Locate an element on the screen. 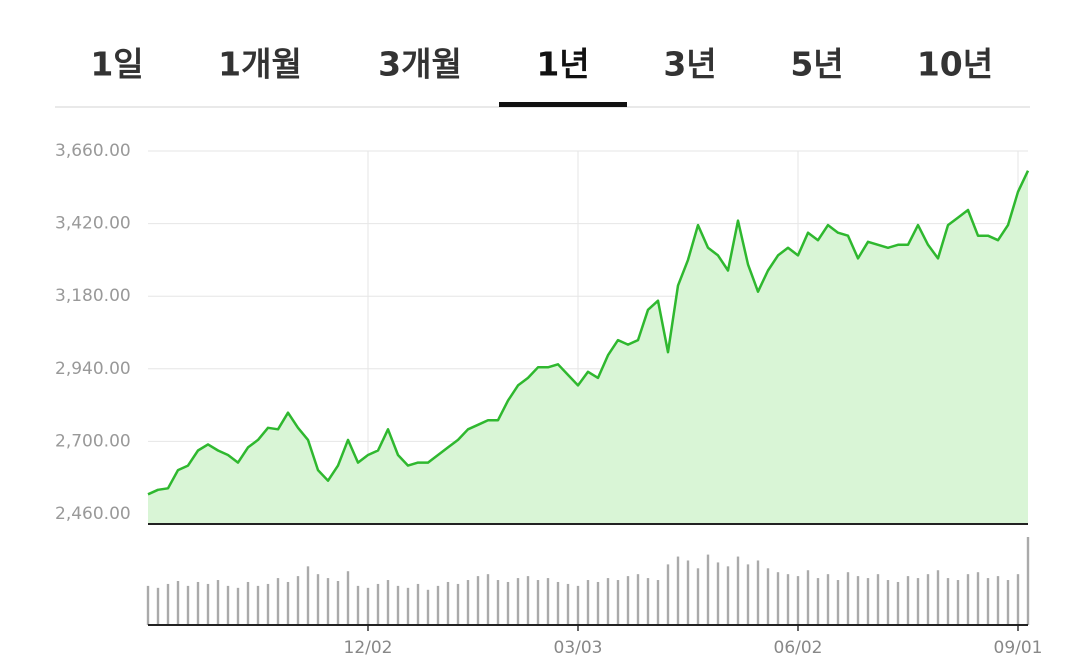 The image size is (1079, 661). period-tab: 3개월 is located at coordinates (420, 64).